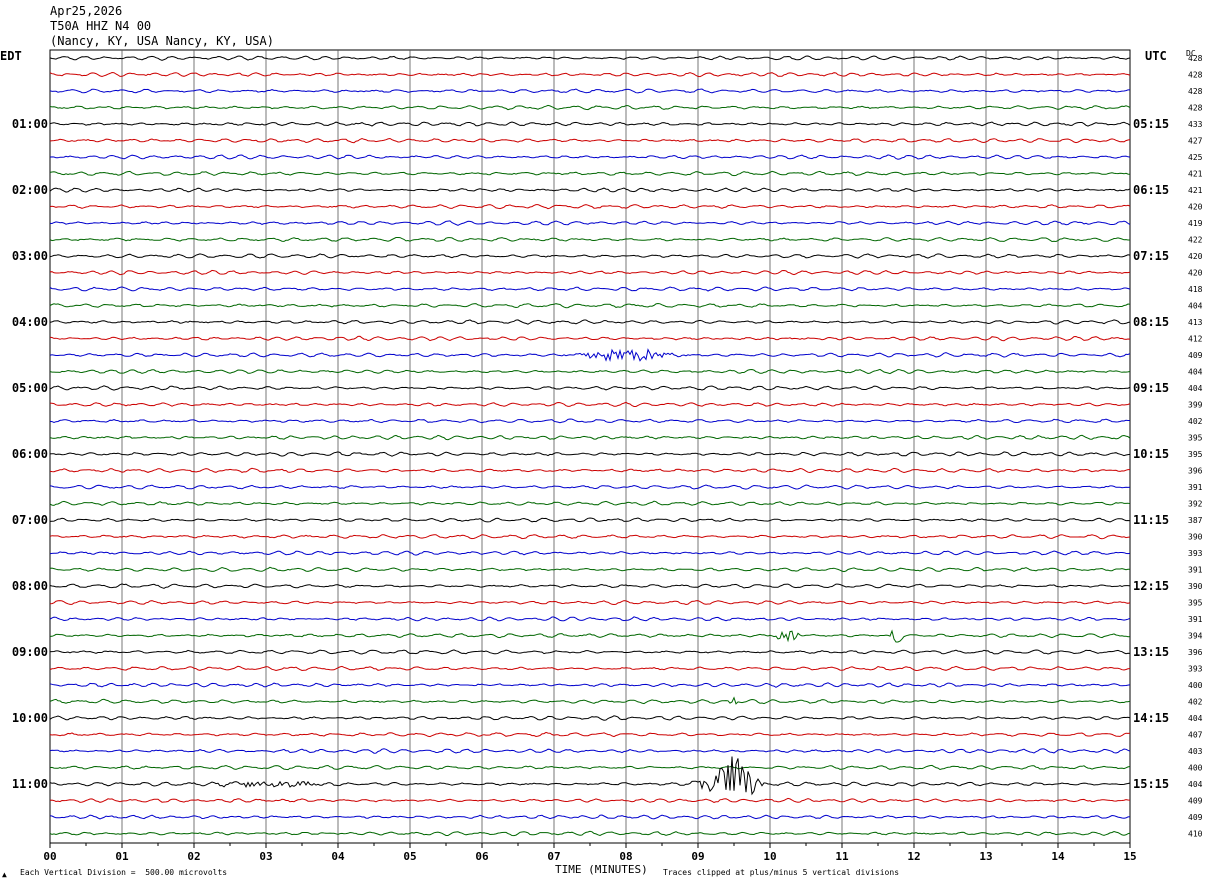 The height and width of the screenshot is (886, 1210). I want to click on x-tick-label: 02, so click(193, 856).